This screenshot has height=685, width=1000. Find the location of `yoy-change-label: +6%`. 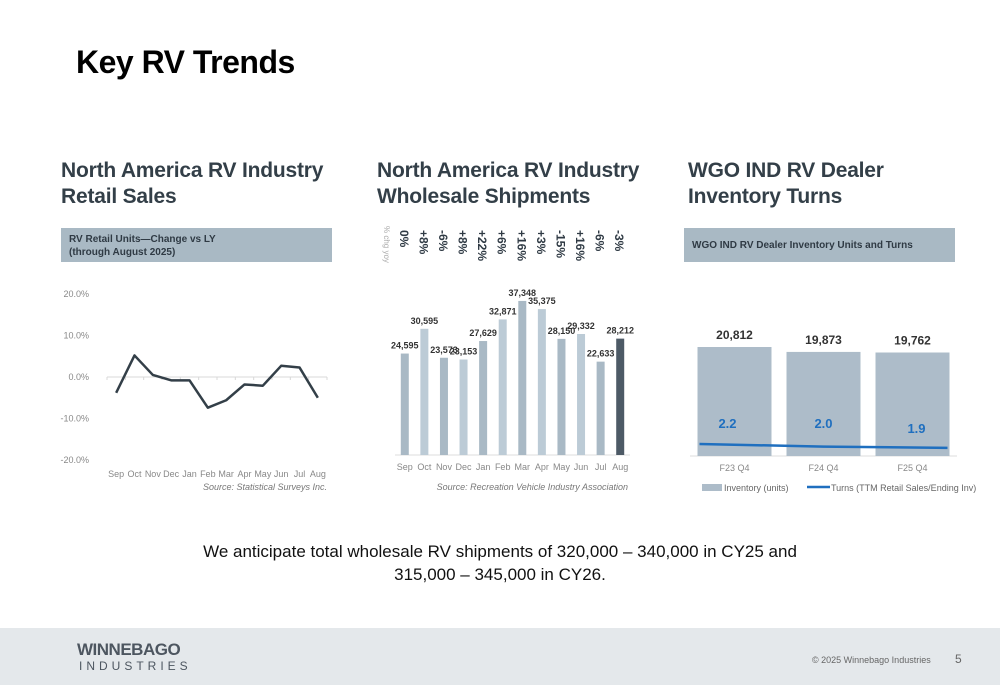

yoy-change-label: +6% is located at coordinates (502, 242).